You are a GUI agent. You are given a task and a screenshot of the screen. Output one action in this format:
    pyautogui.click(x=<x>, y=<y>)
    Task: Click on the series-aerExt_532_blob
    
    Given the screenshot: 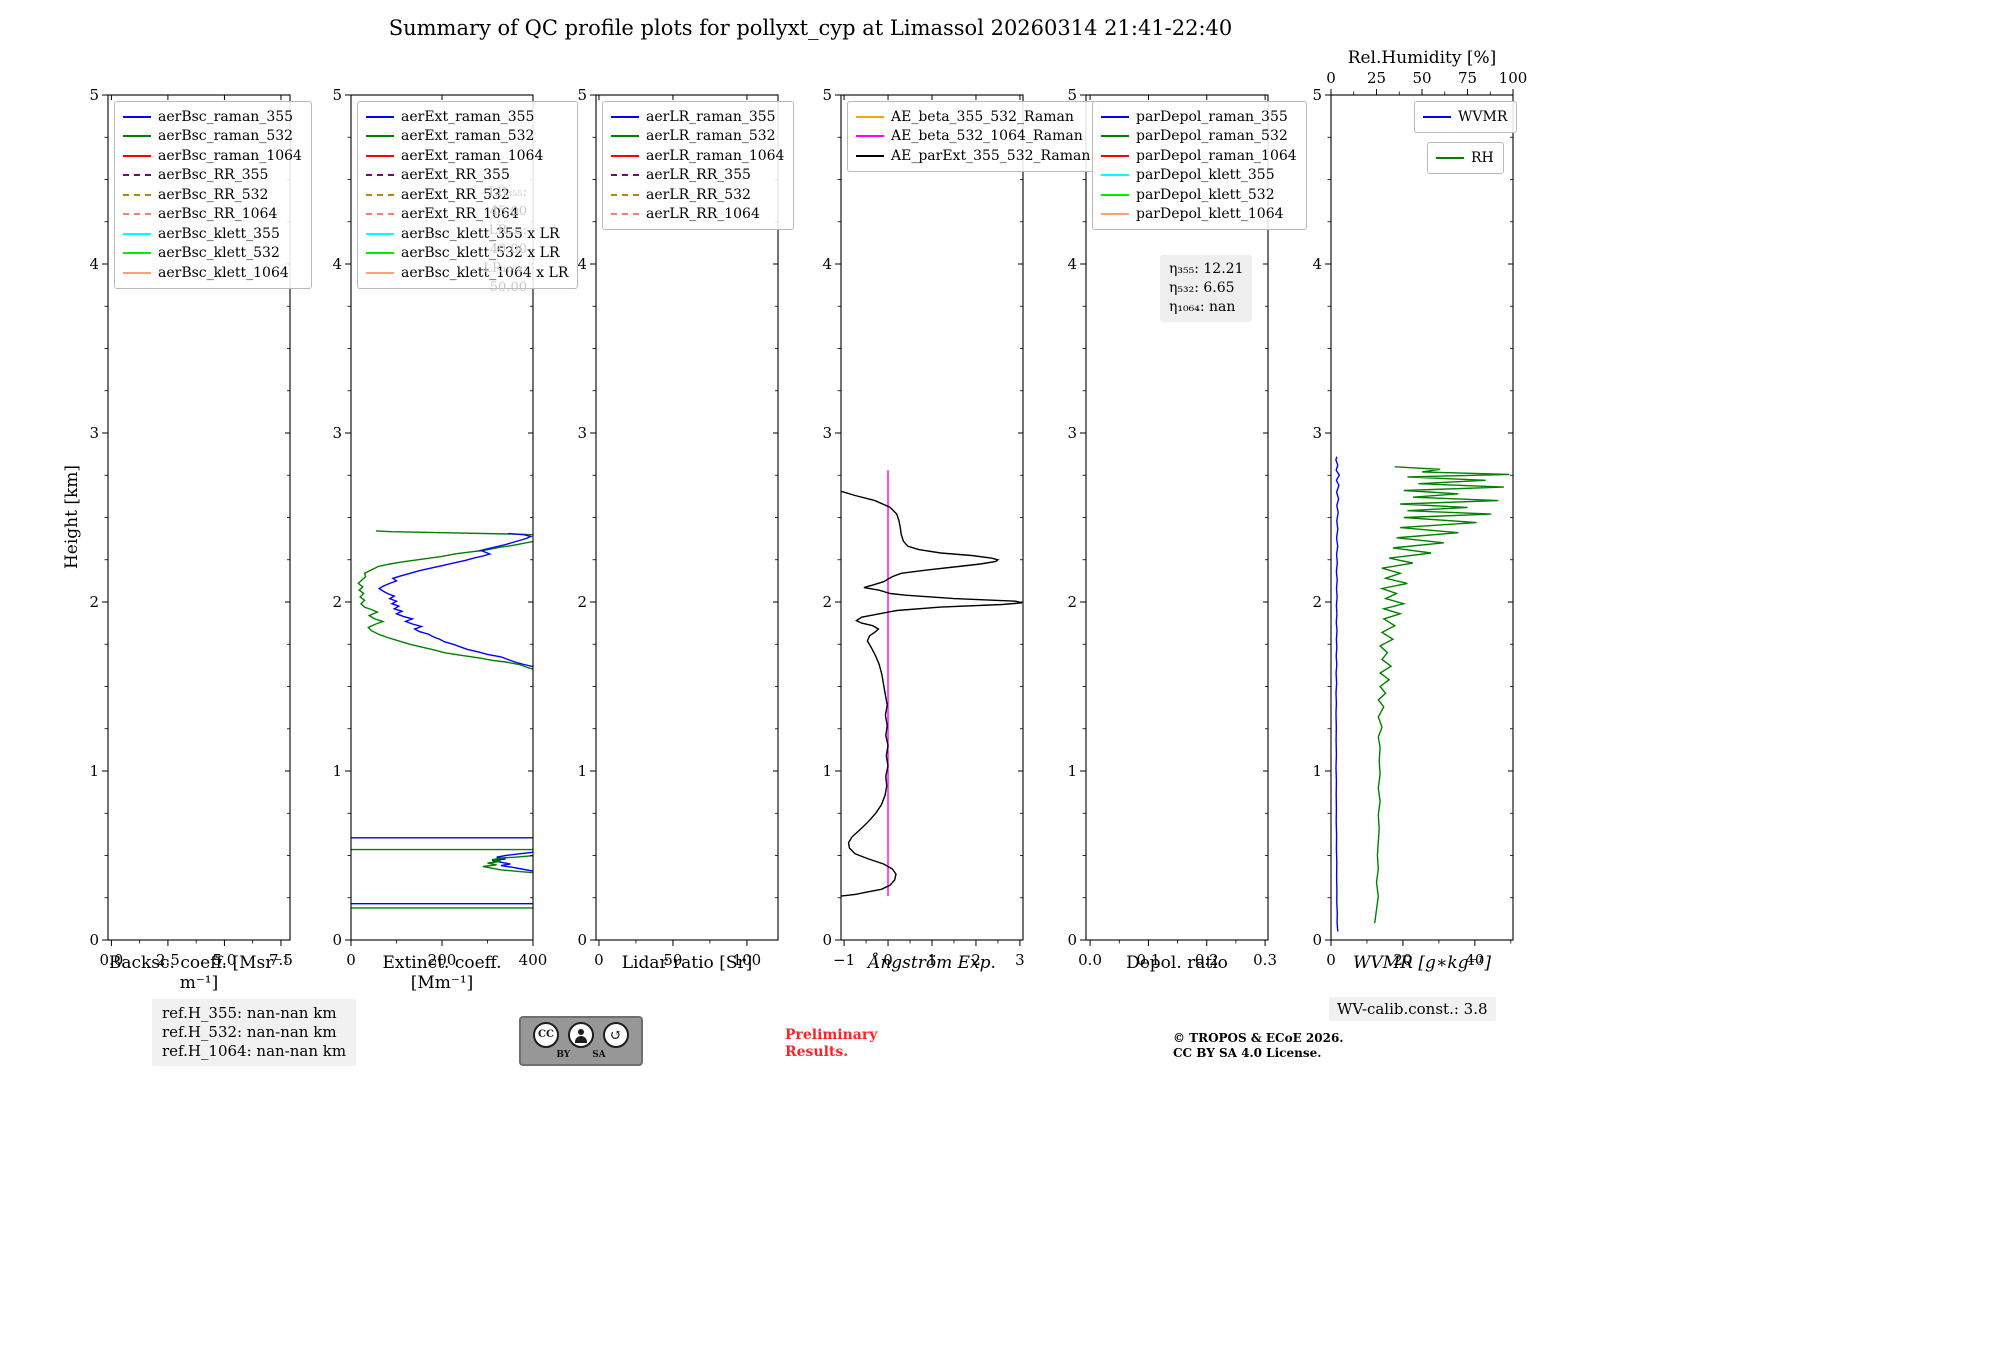 What is the action you would take?
    pyautogui.click(x=507, y=864)
    